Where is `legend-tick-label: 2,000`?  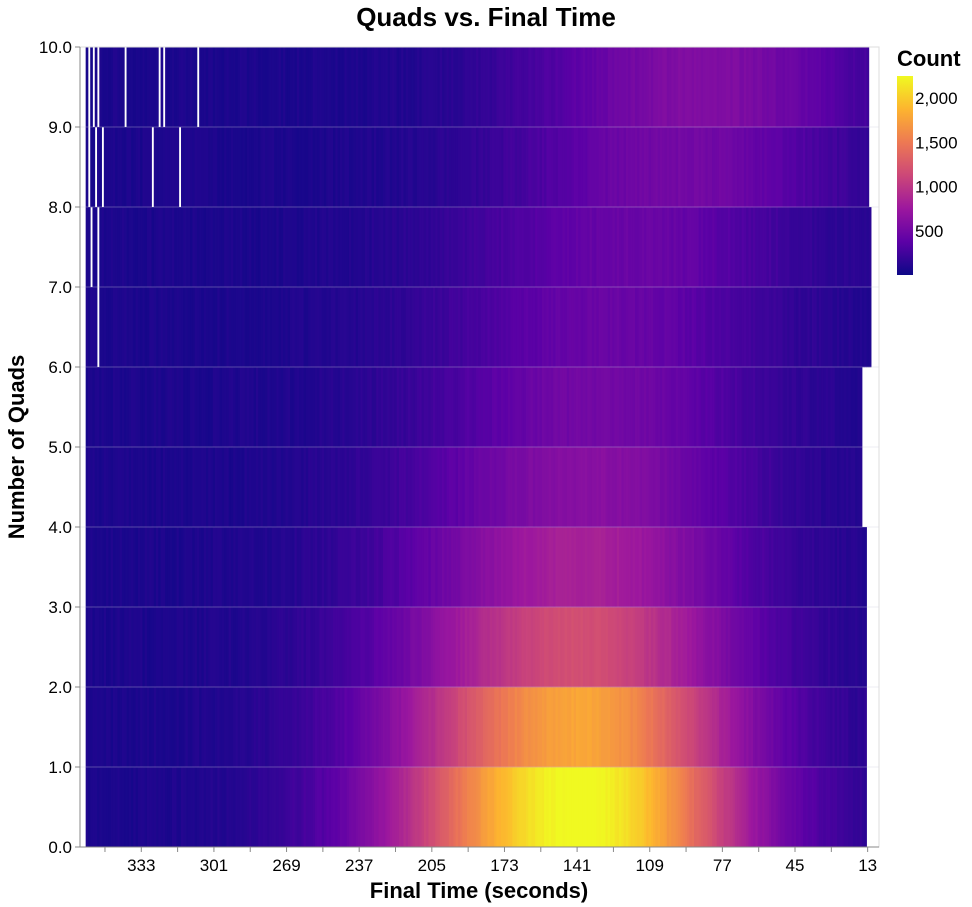 legend-tick-label: 2,000 is located at coordinates (936, 98).